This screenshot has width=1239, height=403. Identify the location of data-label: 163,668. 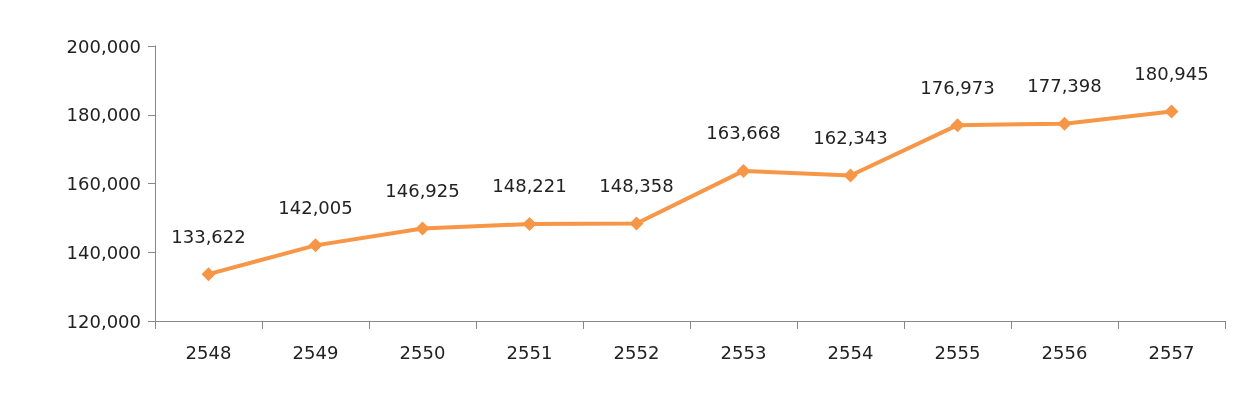
(743, 133).